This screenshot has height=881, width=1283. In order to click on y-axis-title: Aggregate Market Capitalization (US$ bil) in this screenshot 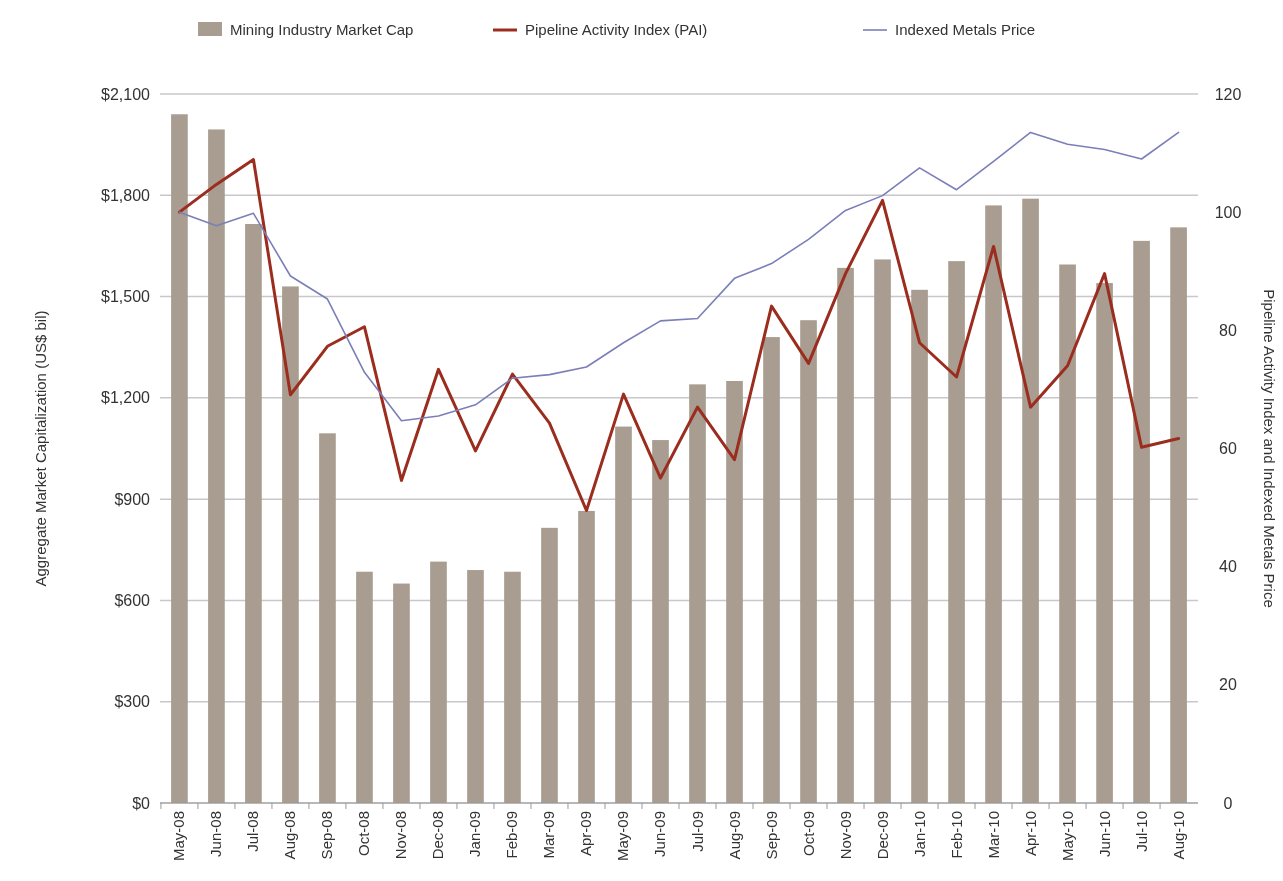, I will do `click(40, 448)`.